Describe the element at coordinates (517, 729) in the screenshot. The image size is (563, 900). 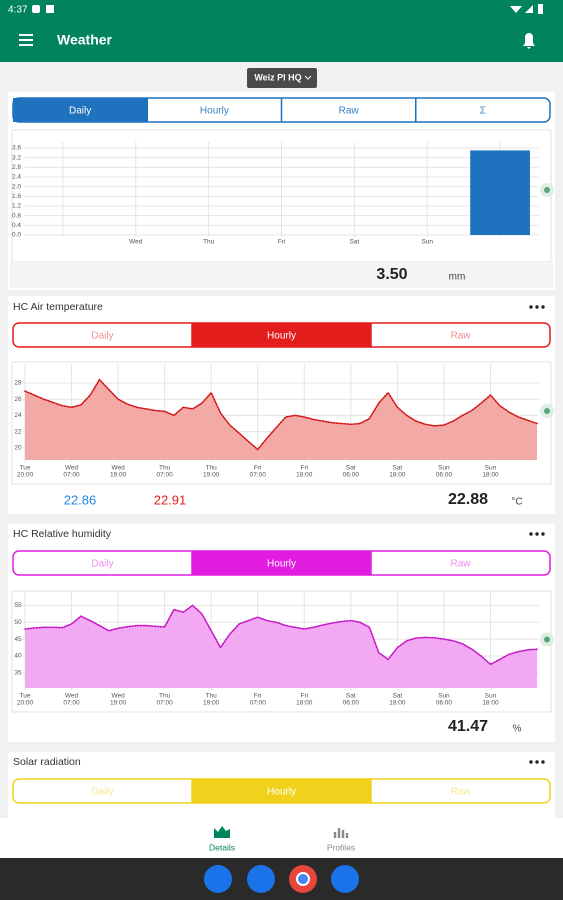
I see `unit: %` at that location.